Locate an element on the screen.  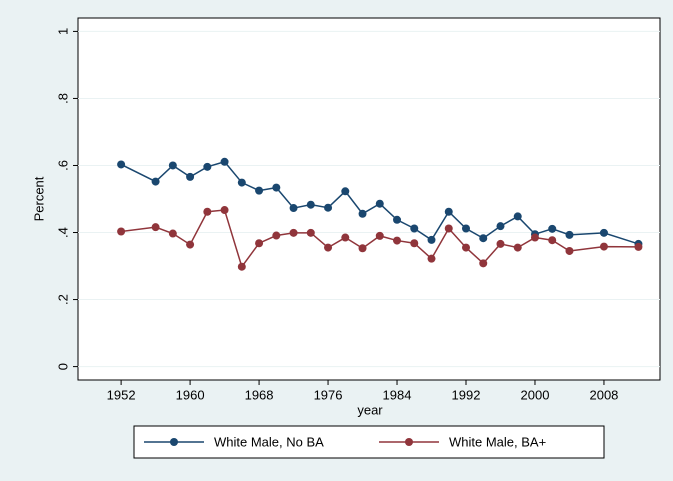
x-tick-label: 1976 is located at coordinates (328, 394).